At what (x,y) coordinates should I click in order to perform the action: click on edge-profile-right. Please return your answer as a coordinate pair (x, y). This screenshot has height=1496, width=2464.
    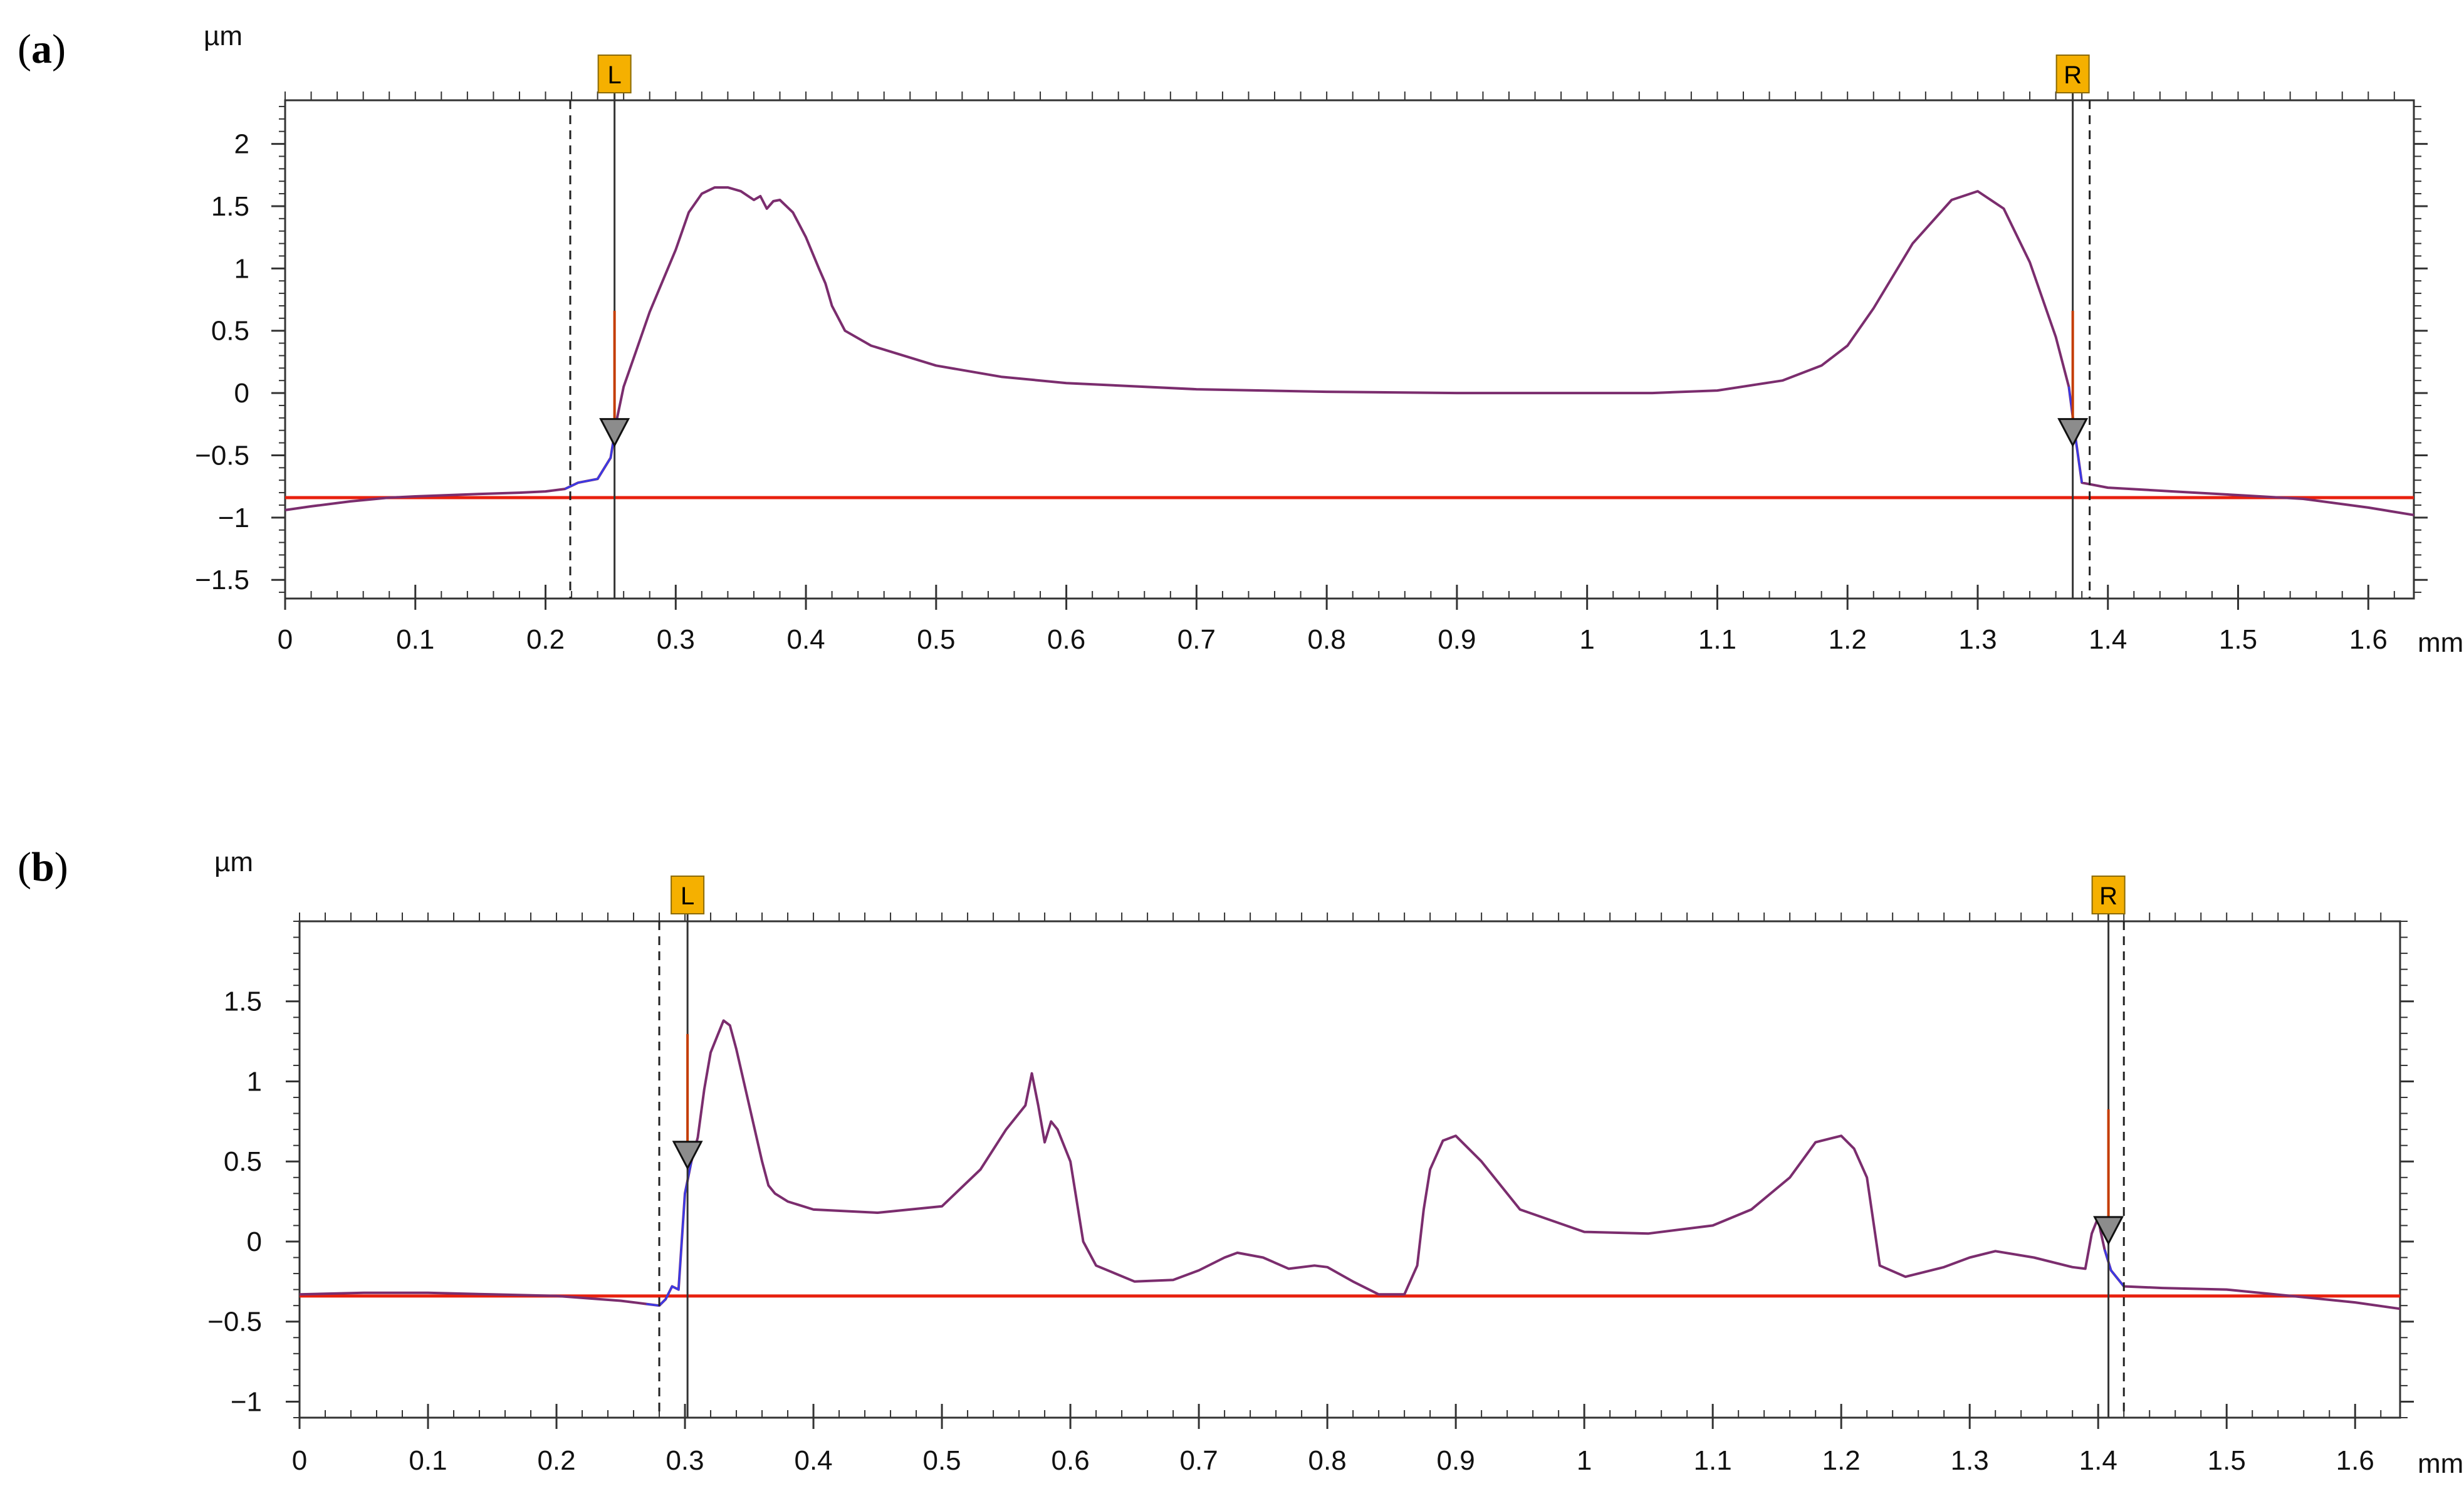
    Looking at the image, I should click on (2114, 1268).